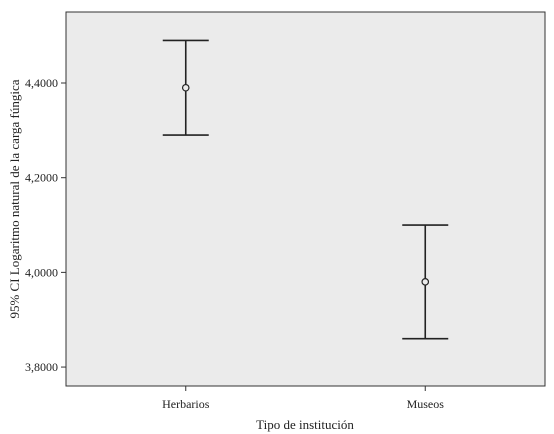 This screenshot has height=434, width=554. I want to click on x-tick-label: Herbarios, so click(186, 404).